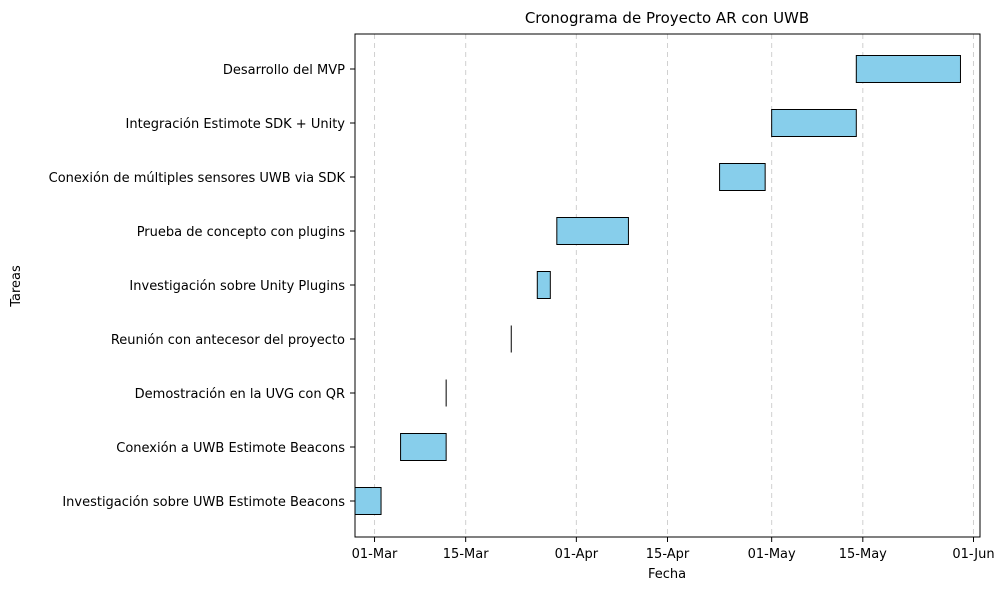 This screenshot has height=594, width=994. I want to click on task-label: Conexión a UWB Estimote Beacons, so click(230, 448).